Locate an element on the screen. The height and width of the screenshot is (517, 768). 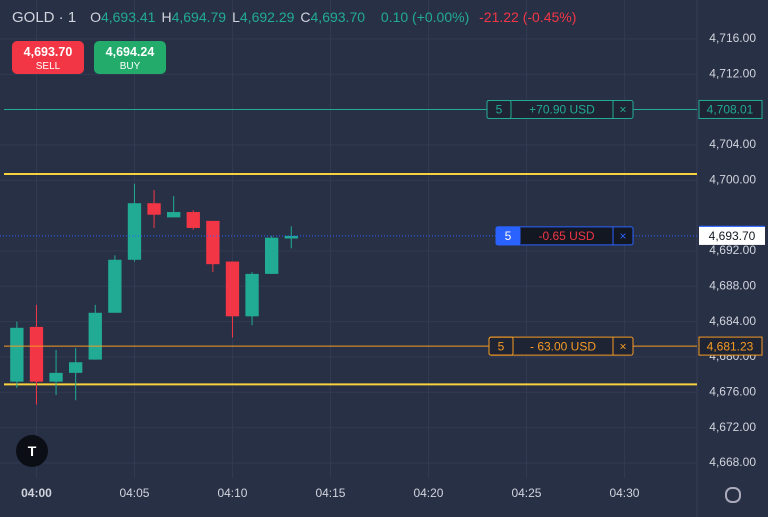
sell-label: SELL is located at coordinates (48, 66).